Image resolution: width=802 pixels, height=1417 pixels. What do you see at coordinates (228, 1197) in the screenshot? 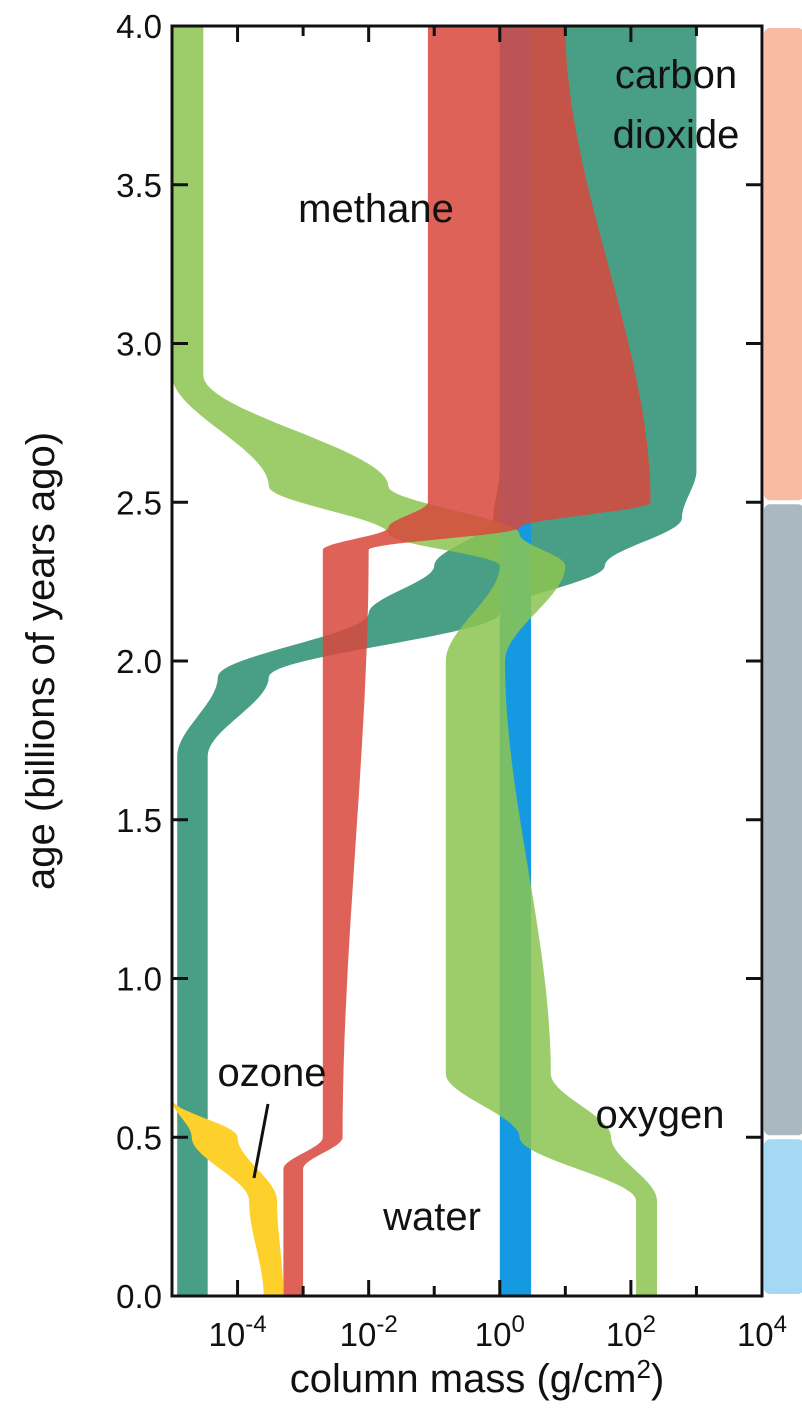
I see `band-ozone` at bounding box center [228, 1197].